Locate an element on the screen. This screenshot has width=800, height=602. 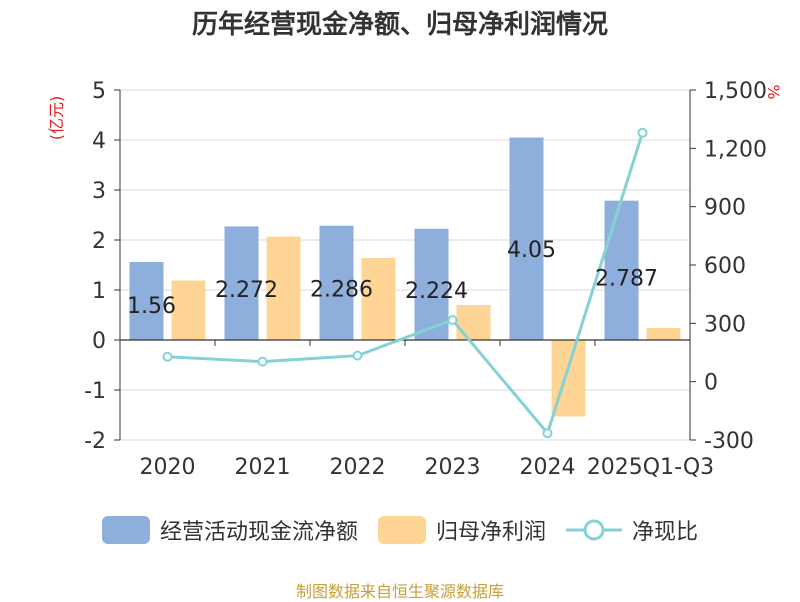
x-tick-label: 2023 is located at coordinates (453, 467).